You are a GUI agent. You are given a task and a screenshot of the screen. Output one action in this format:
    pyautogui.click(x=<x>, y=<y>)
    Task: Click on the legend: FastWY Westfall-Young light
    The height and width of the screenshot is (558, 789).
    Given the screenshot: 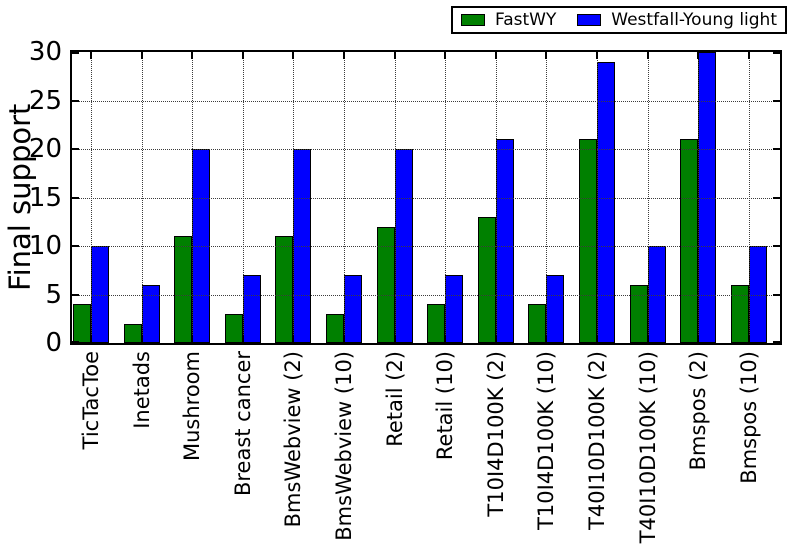 What is the action you would take?
    pyautogui.click(x=619, y=20)
    